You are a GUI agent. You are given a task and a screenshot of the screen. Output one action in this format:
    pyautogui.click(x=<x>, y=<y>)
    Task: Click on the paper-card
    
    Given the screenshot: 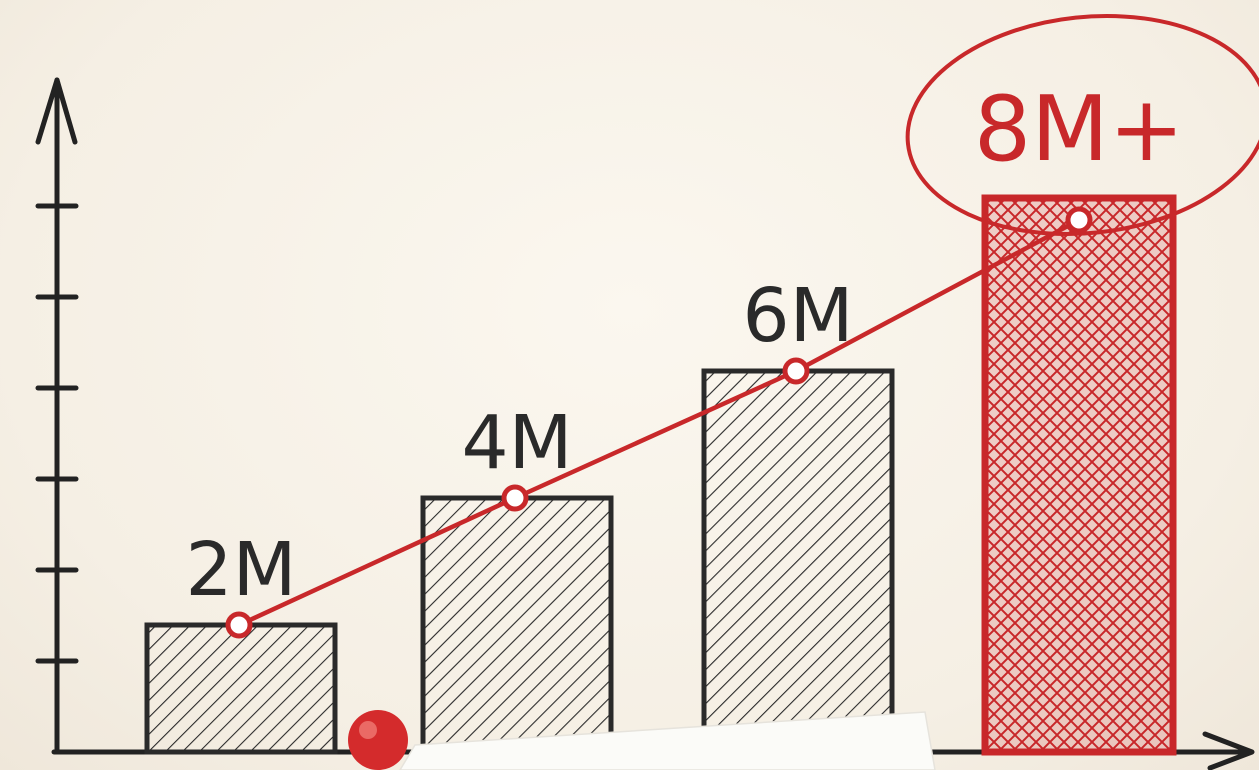 What is the action you would take?
    pyautogui.click(x=667, y=740)
    